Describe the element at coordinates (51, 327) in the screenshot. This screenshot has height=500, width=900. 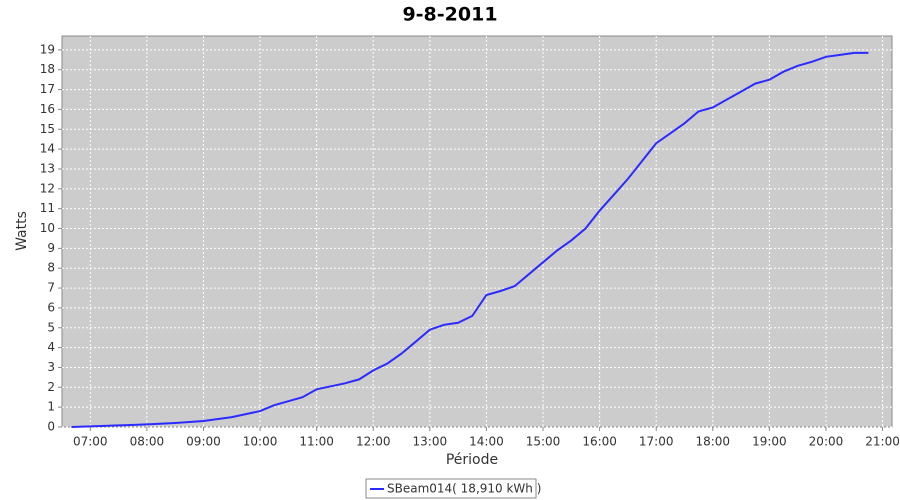
I see `y-tick-label: 5` at that location.